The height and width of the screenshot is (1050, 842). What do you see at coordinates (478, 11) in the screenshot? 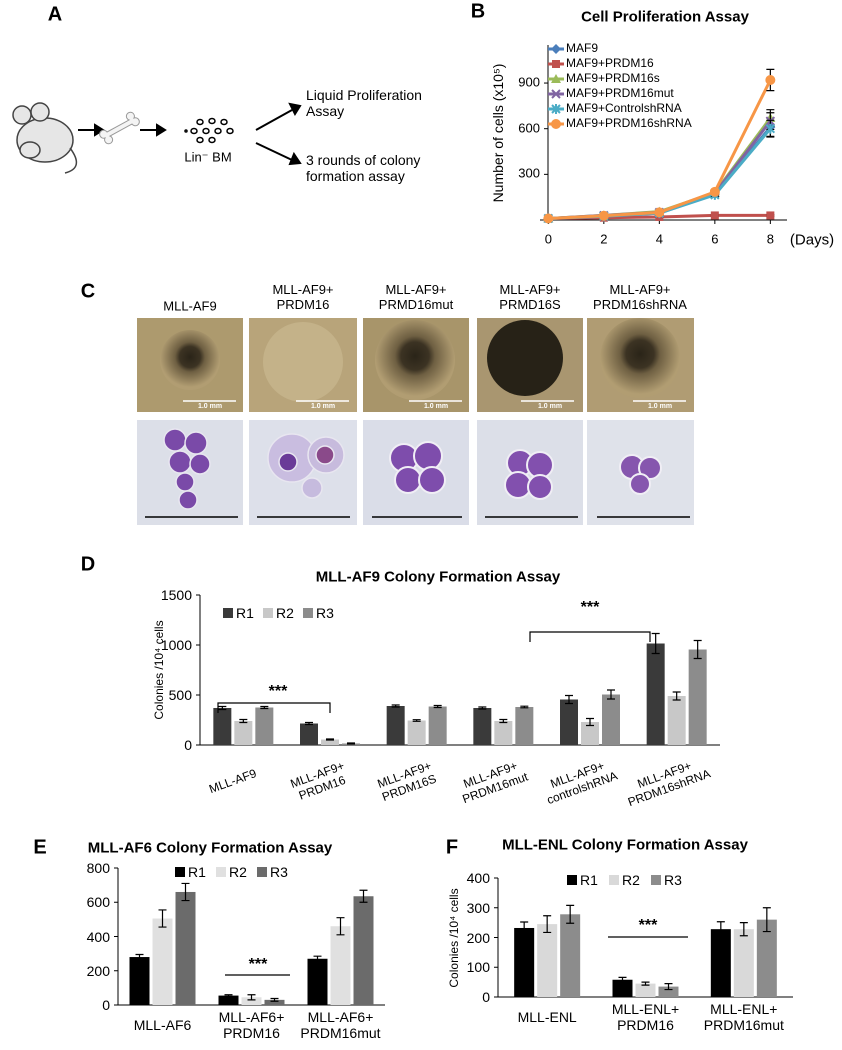
I see `panel-label: B` at bounding box center [478, 11].